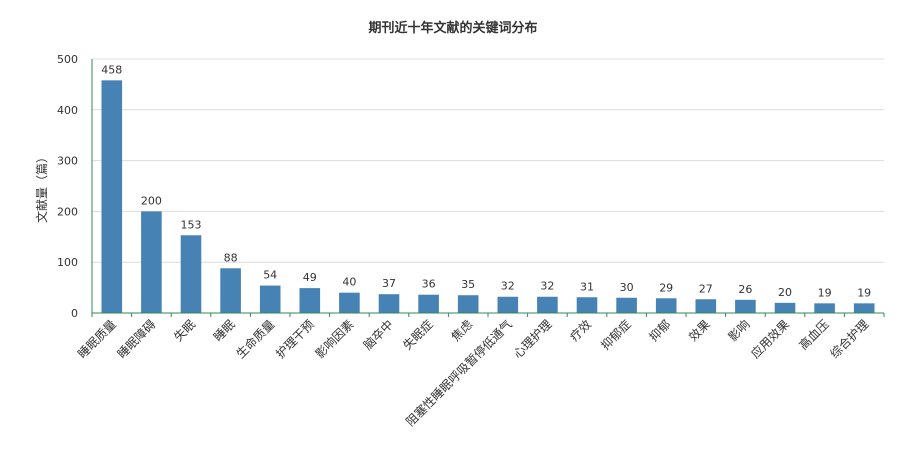  I want to click on chart-title: 期刊近十年文献的关键词分布, so click(452, 28).